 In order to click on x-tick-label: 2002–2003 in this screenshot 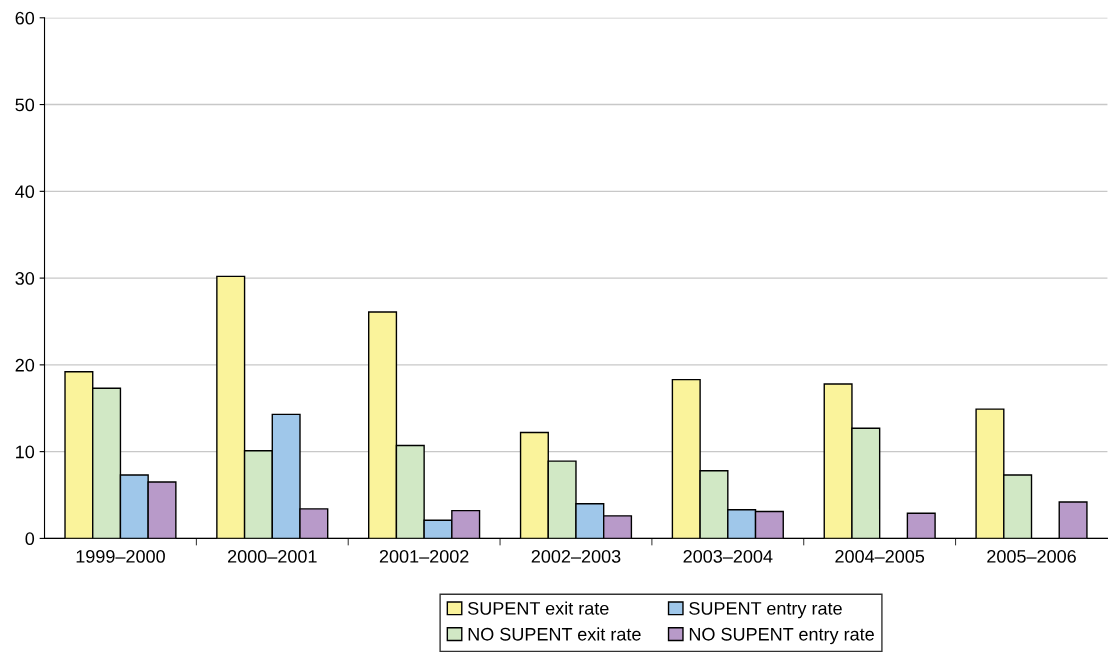, I will do `click(576, 556)`.